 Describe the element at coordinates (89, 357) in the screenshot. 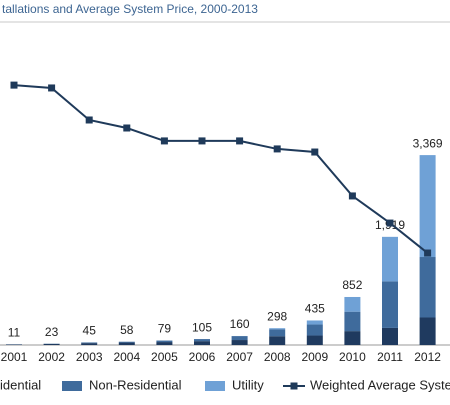

I see `x-tick-label: 2003` at that location.